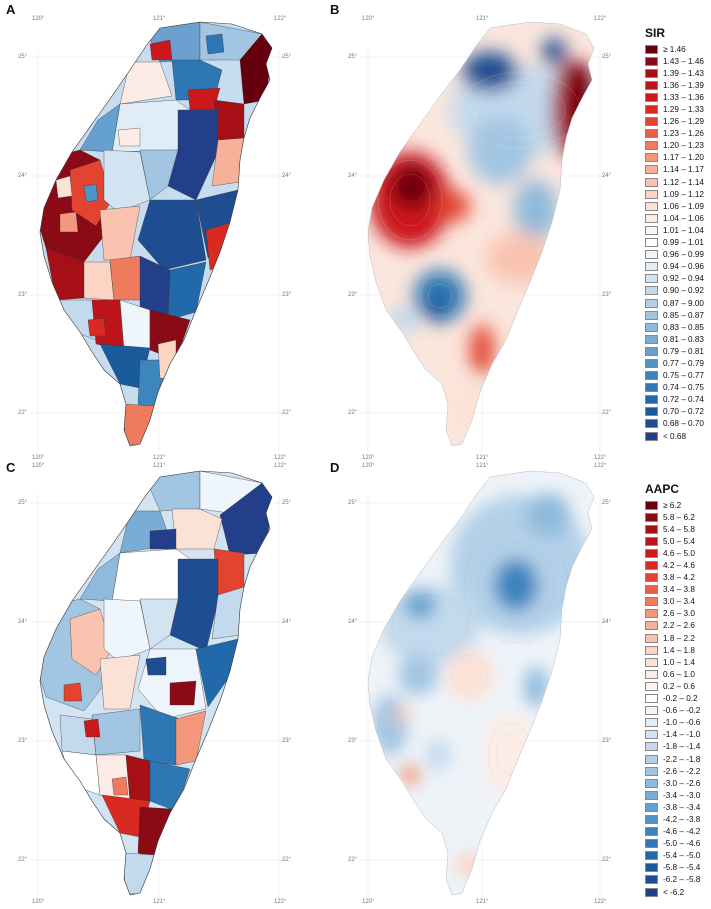  I want to click on tick-lat-24-right: 24°, so click(287, 622).